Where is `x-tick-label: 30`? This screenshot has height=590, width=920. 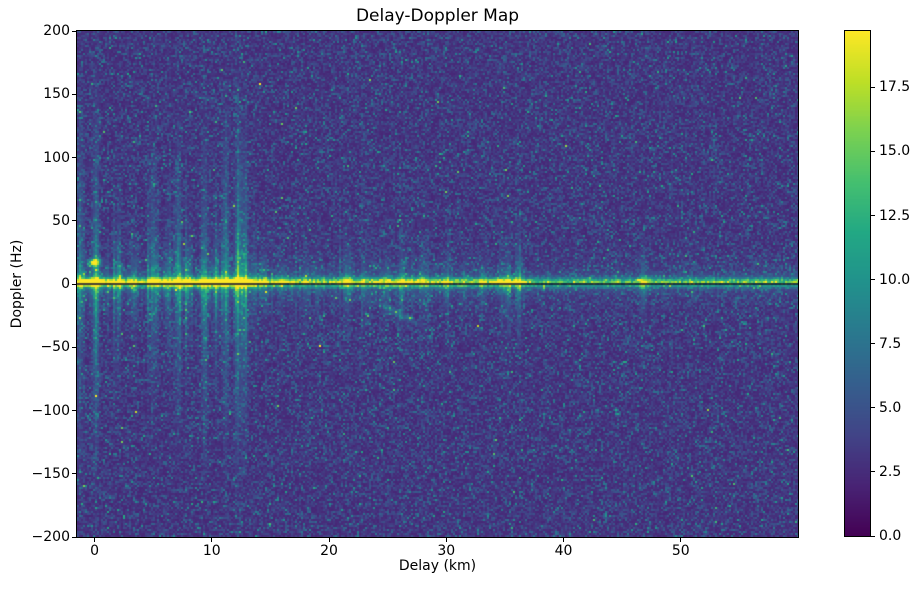
x-tick-label: 30 is located at coordinates (446, 551).